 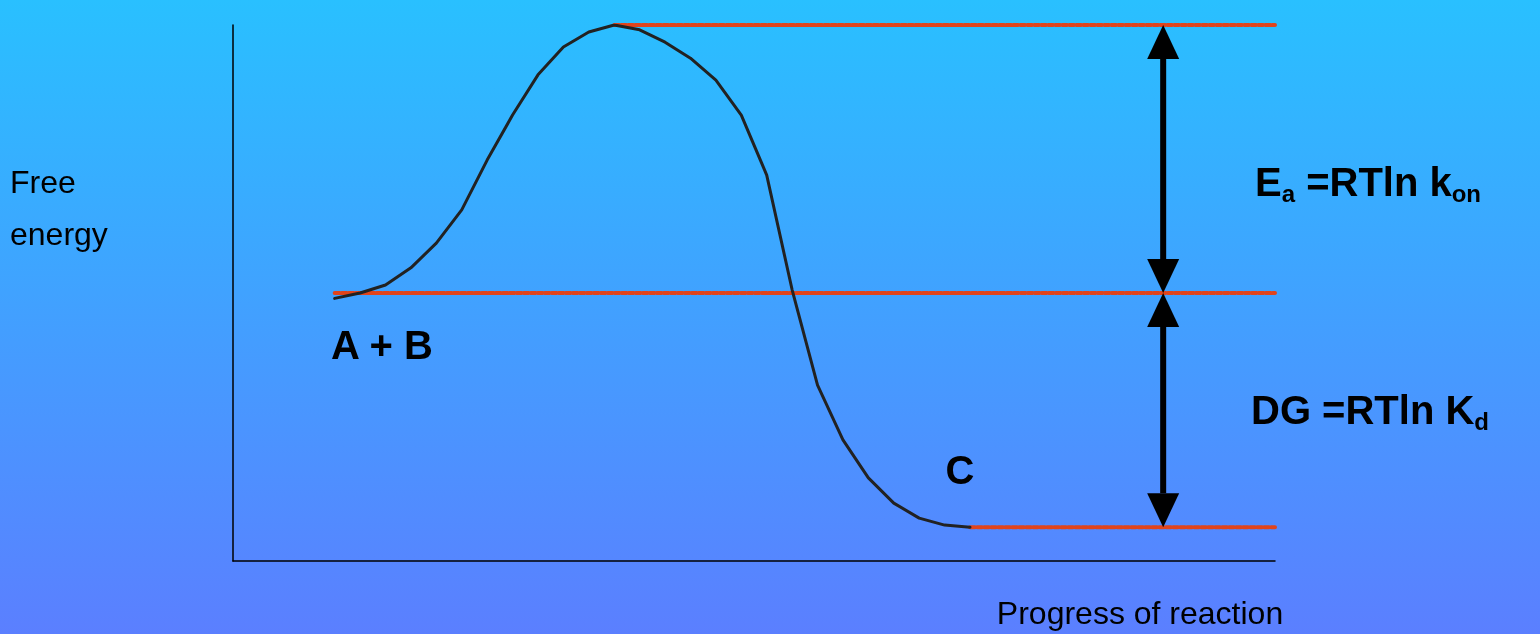 What do you see at coordinates (960, 470) in the screenshot?
I see `annotation: C` at bounding box center [960, 470].